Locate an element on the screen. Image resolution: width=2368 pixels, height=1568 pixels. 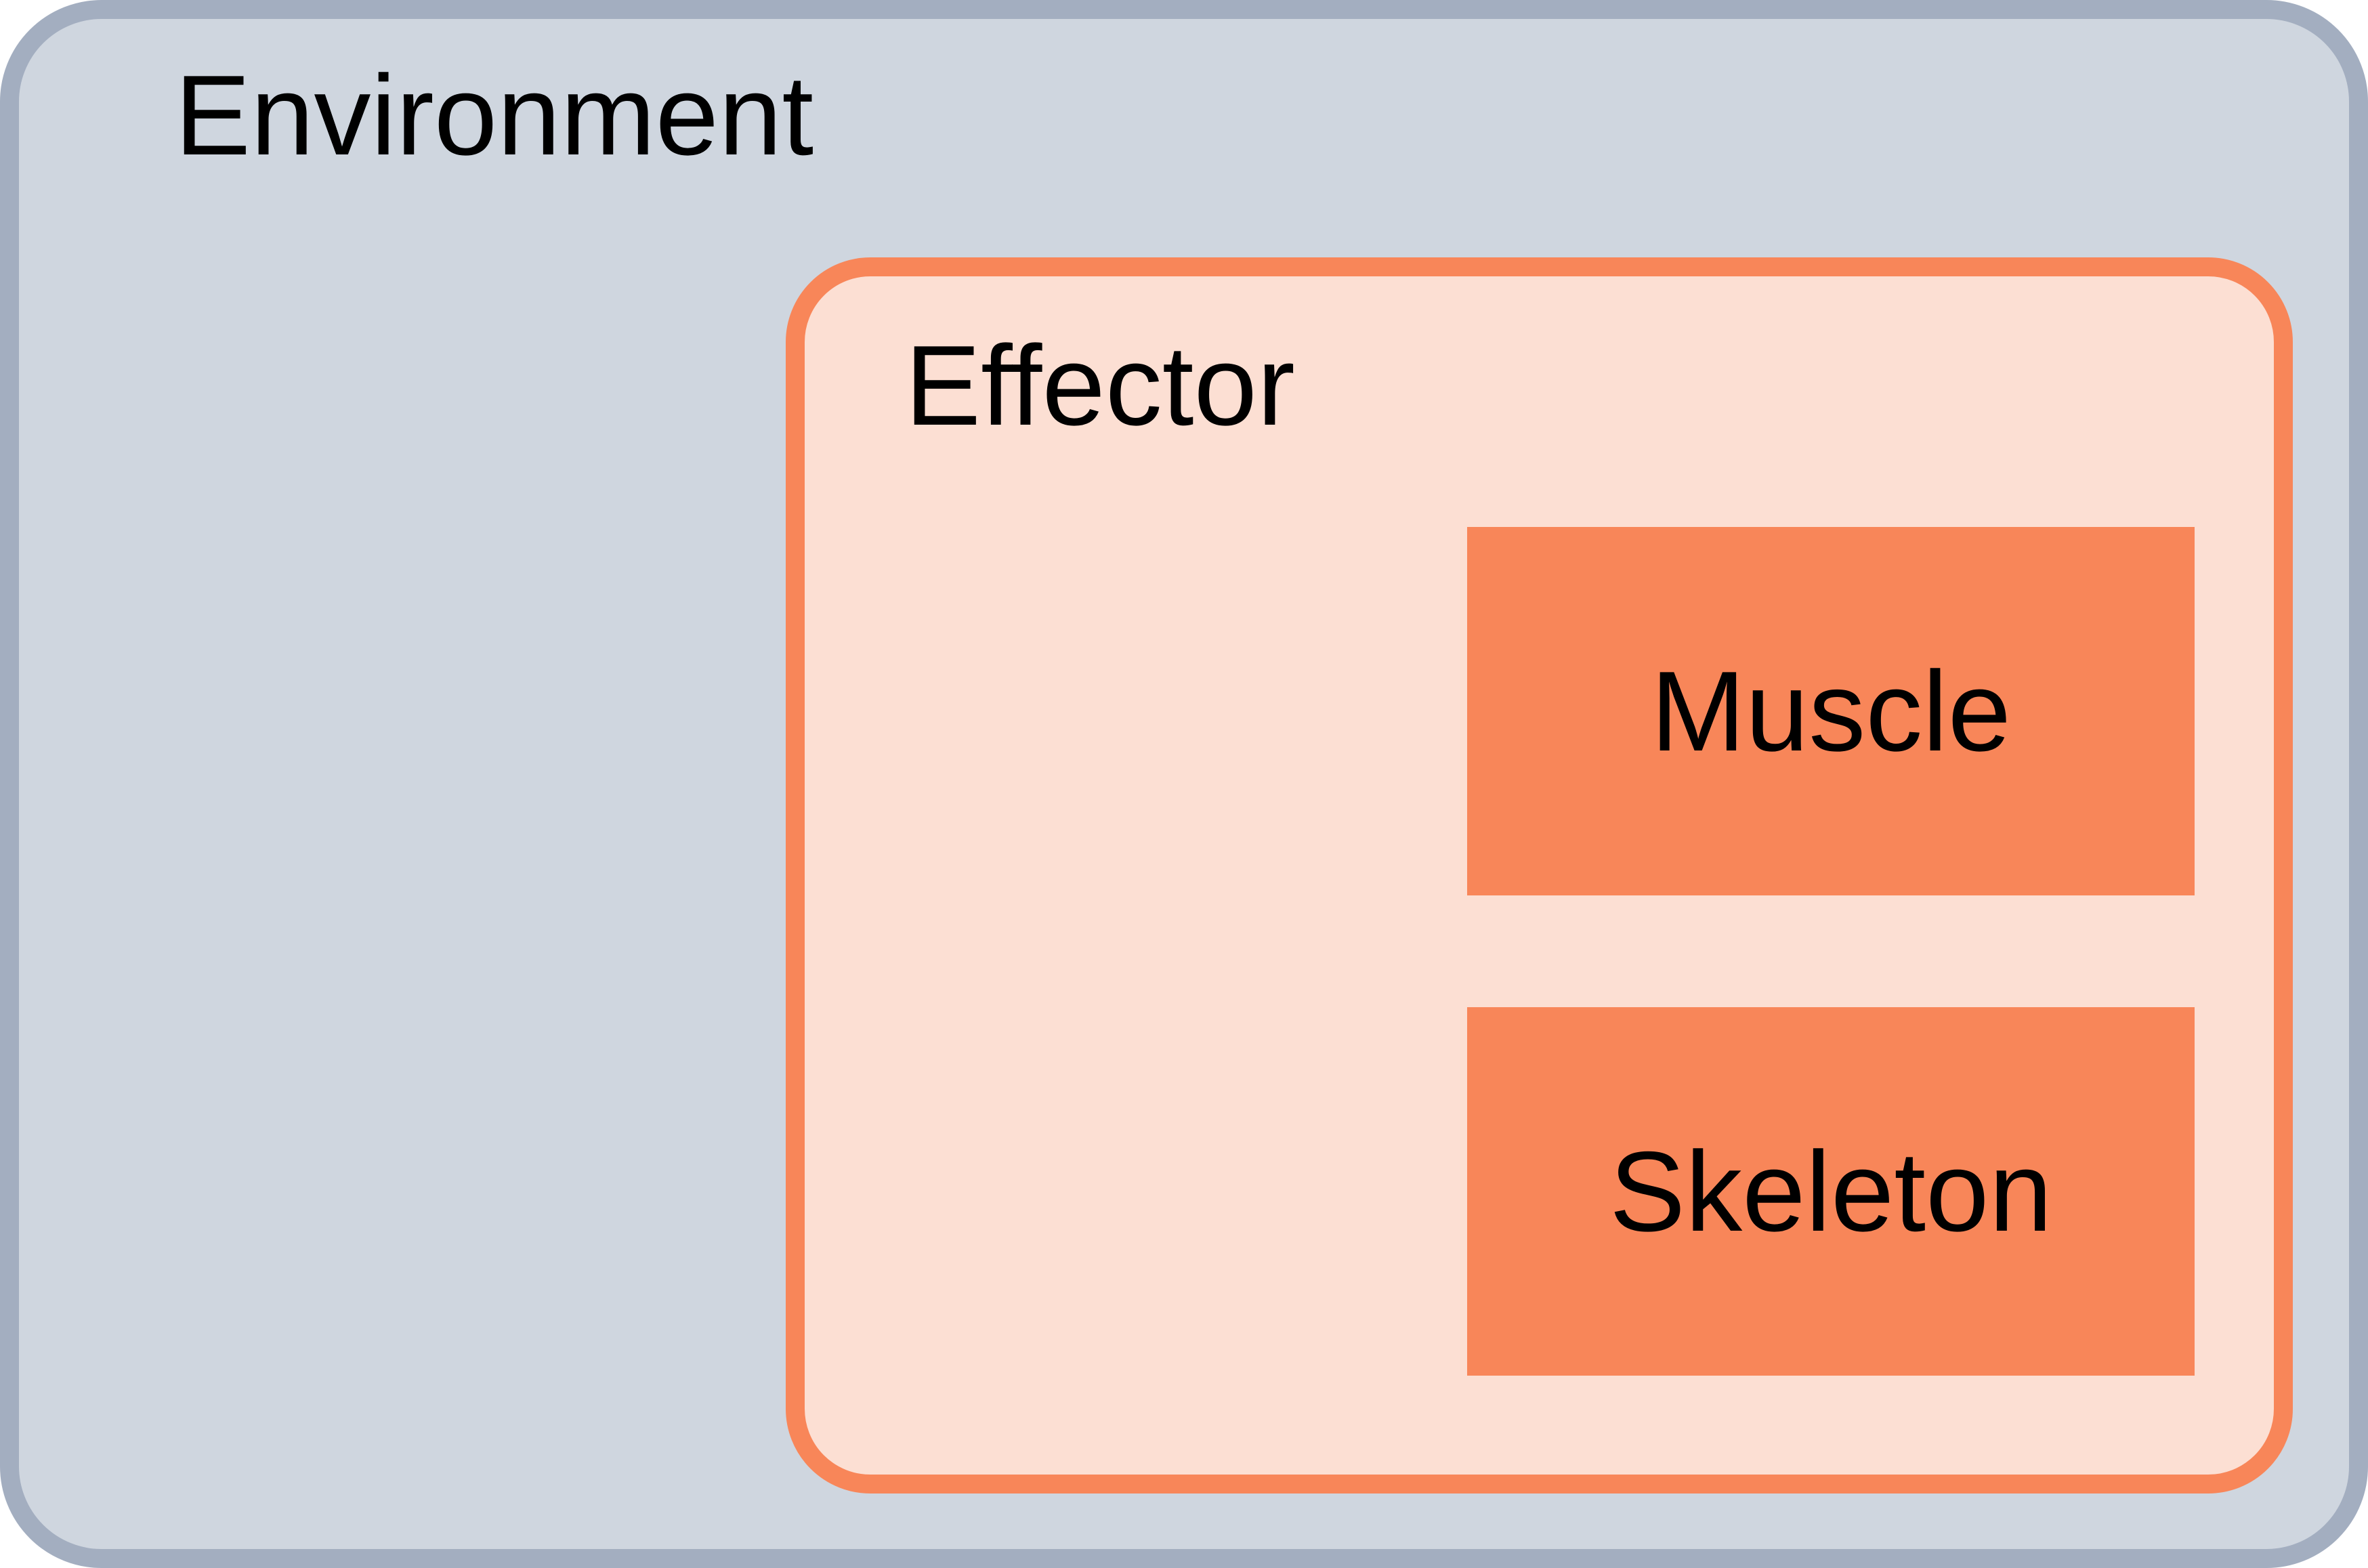
skeleton-label: Skeleton is located at coordinates (1831, 1191).